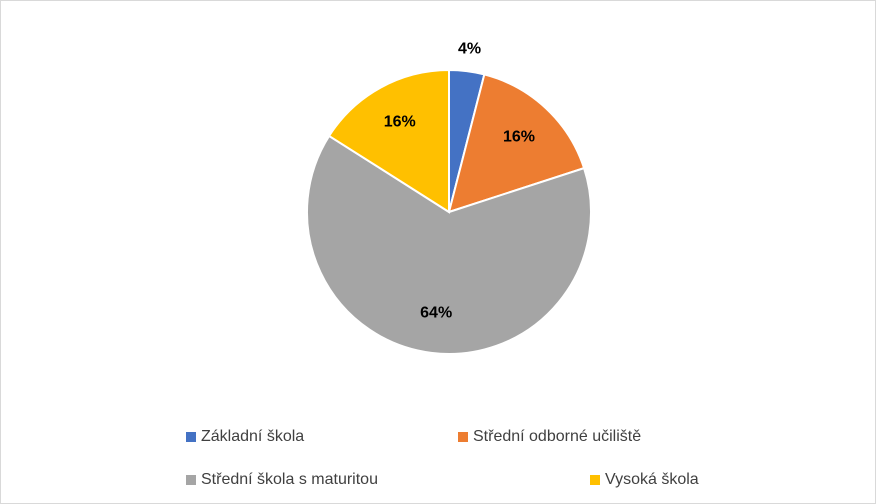 The image size is (876, 504). Describe the element at coordinates (436, 313) in the screenshot. I see `data-label: 64%` at that location.